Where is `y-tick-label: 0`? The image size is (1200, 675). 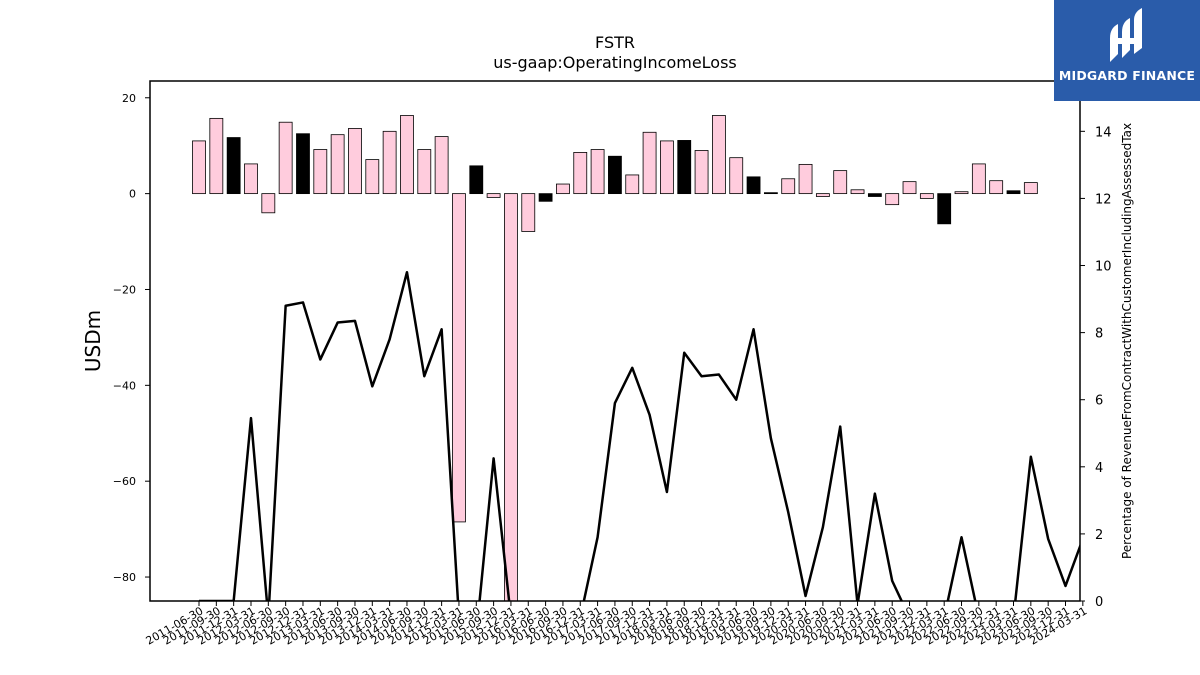
y-tick-label: 0 is located at coordinates (132, 194).